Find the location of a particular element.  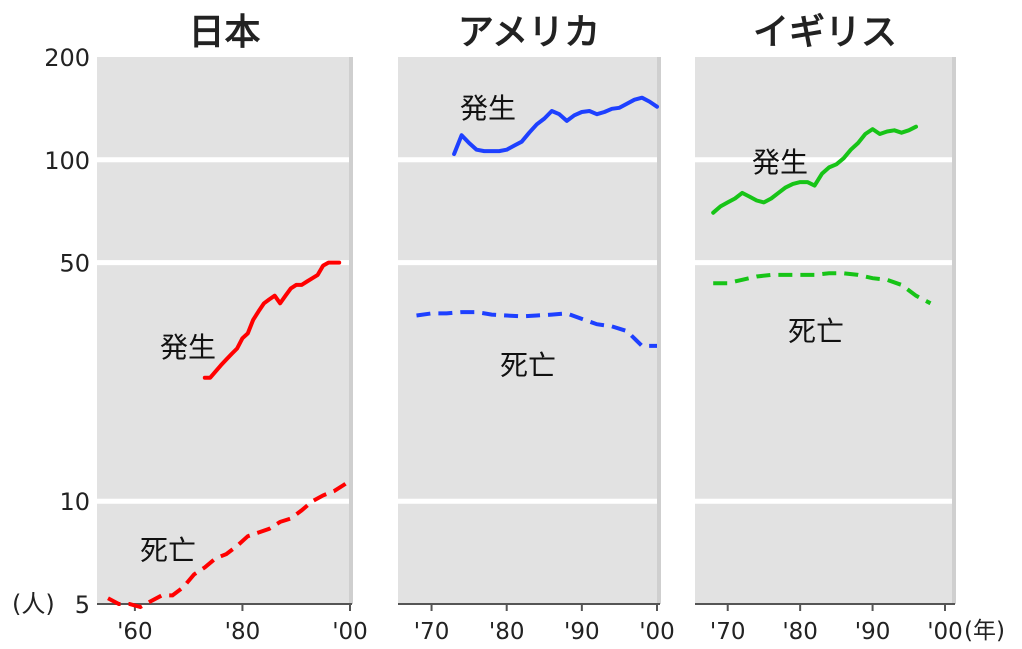

panel-title: イギリス is located at coordinates (825, 32).